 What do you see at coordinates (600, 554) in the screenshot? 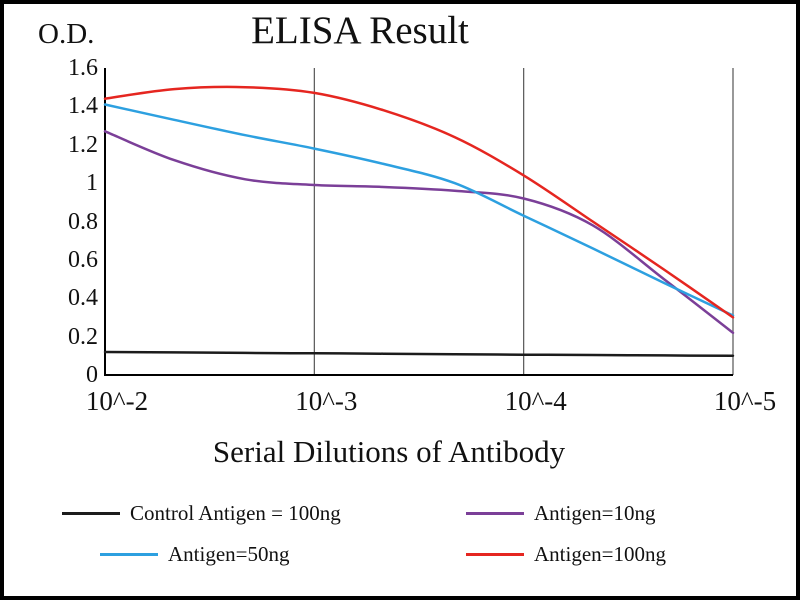
I see `legend-label: Antigen=100ng` at bounding box center [600, 554].